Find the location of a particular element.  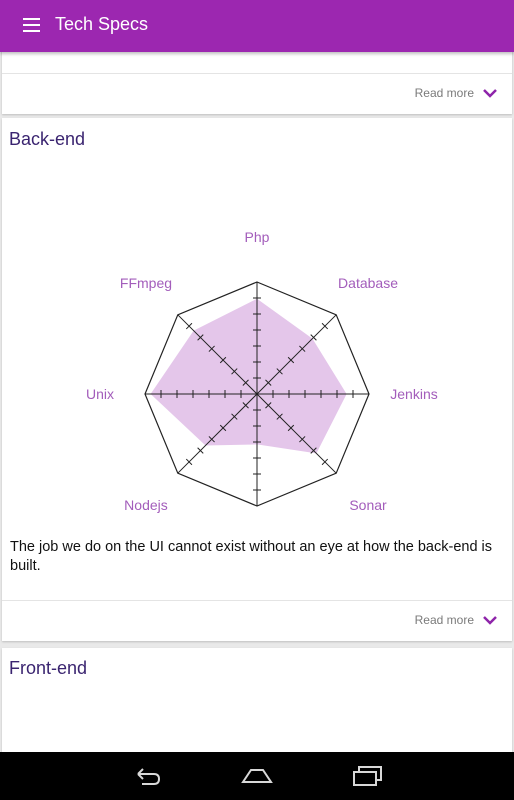

radar-series-area is located at coordinates (248, 376).